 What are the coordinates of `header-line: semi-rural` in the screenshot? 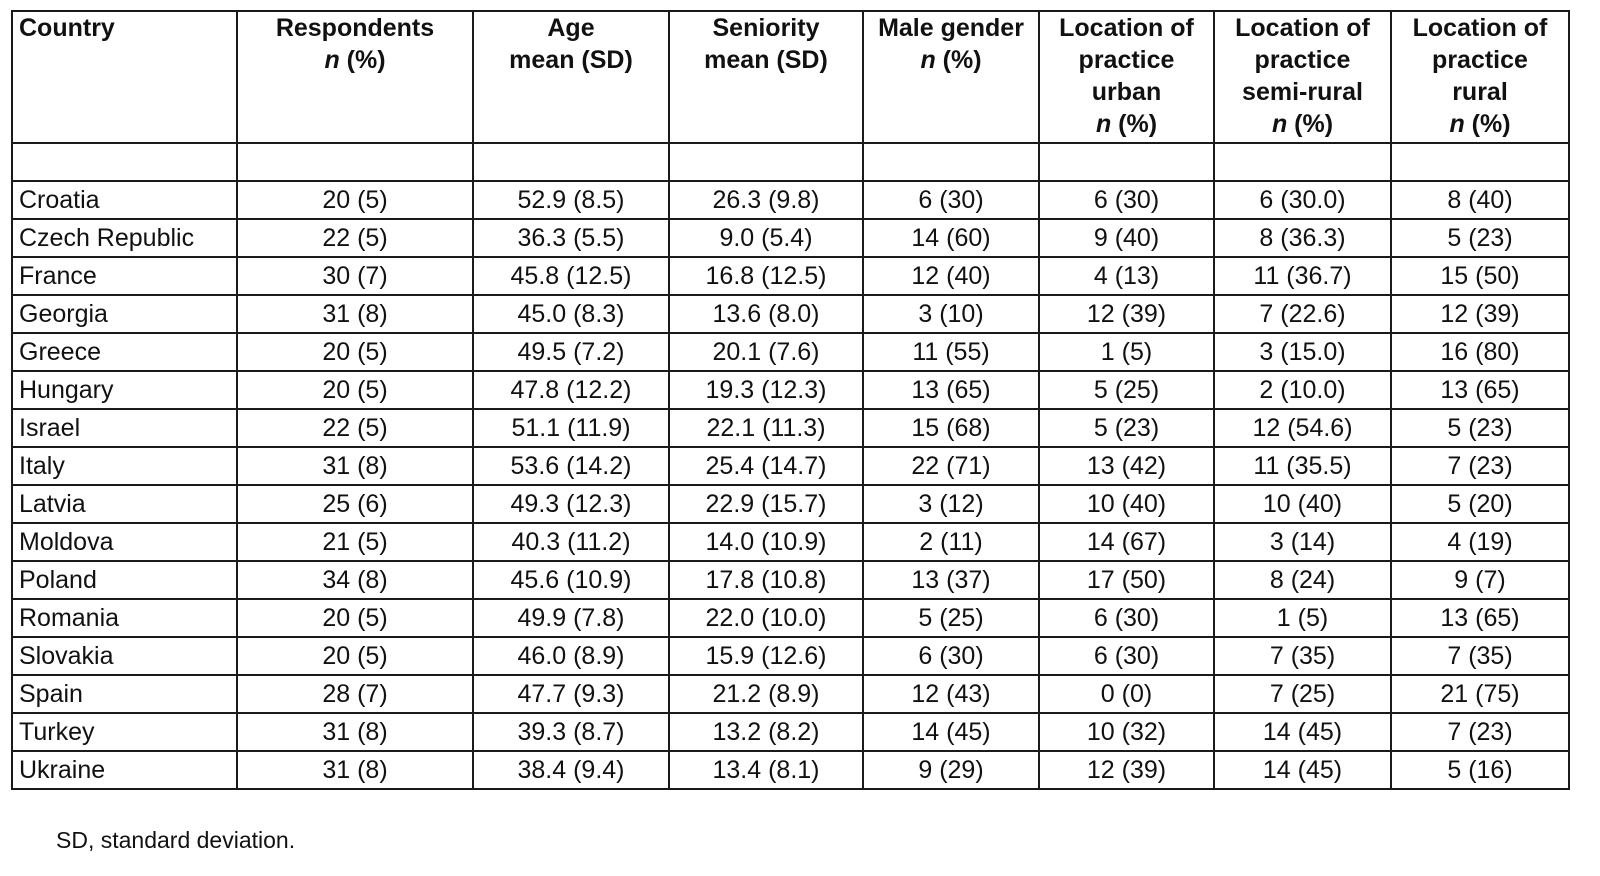 It's located at (1302, 92).